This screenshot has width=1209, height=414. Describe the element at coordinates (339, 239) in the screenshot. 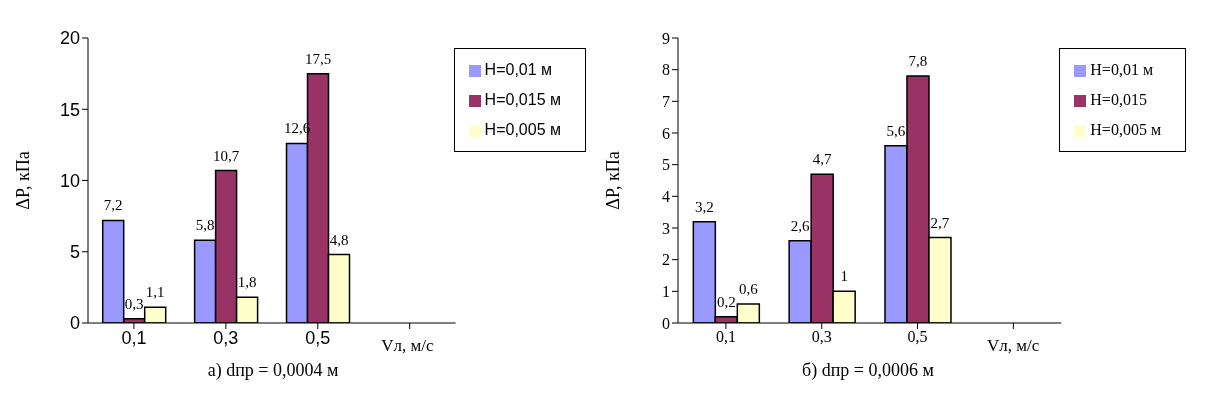

I see `data-label: 4,8` at that location.